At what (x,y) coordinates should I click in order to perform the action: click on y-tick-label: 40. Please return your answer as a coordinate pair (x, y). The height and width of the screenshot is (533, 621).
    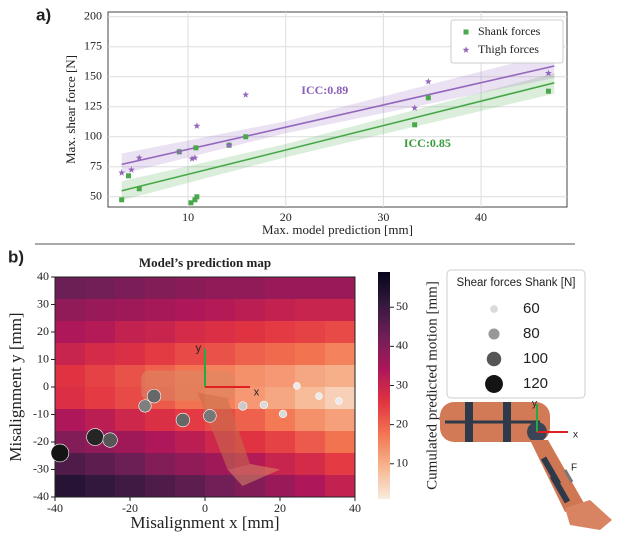
    Looking at the image, I should click on (43, 276).